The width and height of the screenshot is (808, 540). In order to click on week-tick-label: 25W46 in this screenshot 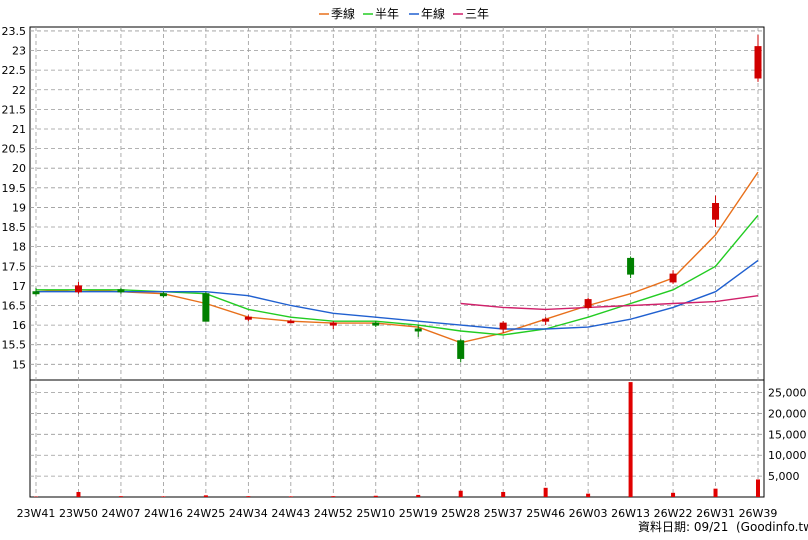, I will do `click(545, 513)`.